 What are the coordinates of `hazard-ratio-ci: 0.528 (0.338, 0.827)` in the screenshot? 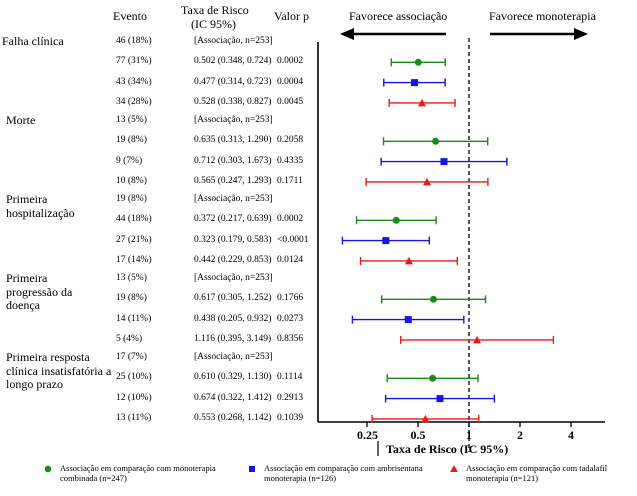 It's located at (233, 101).